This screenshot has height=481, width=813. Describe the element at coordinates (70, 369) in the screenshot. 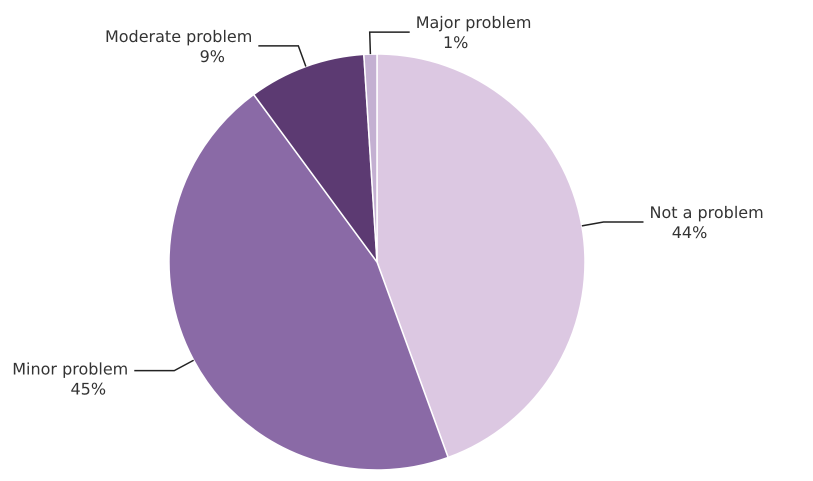

I see `slice-label: Minor problem` at that location.